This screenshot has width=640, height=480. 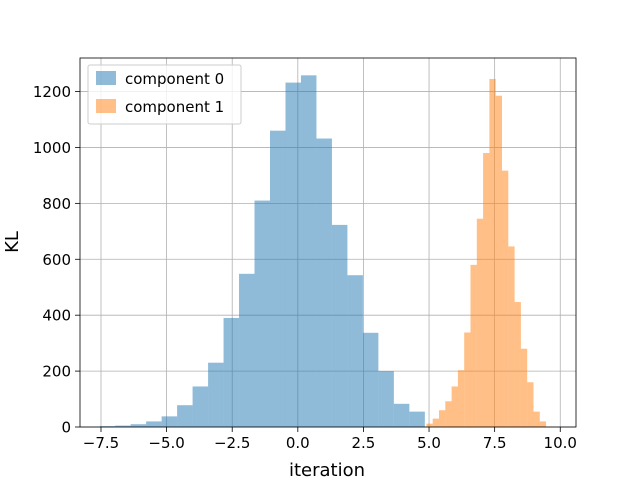 I want to click on legend: component 0 component 1, so click(x=164, y=94).